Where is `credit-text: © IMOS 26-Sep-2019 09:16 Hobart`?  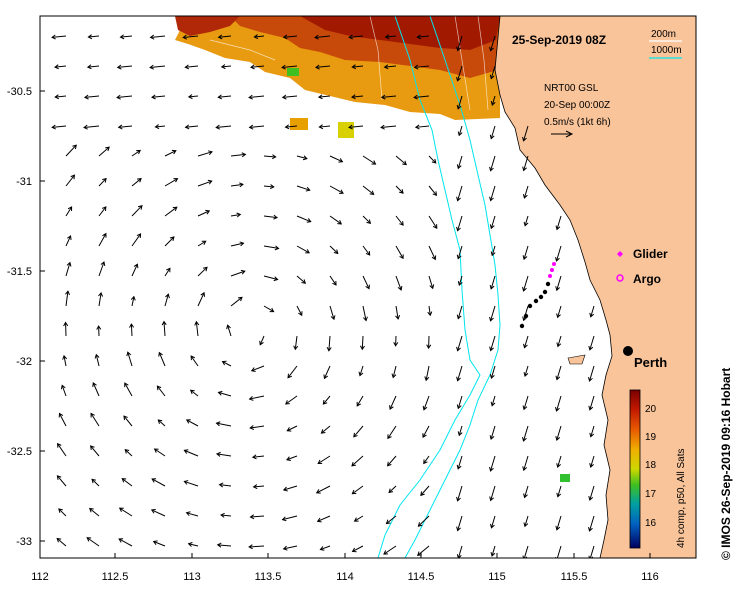 credit-text: © IMOS 26-Sep-2019 09:16 Hobart is located at coordinates (726, 464).